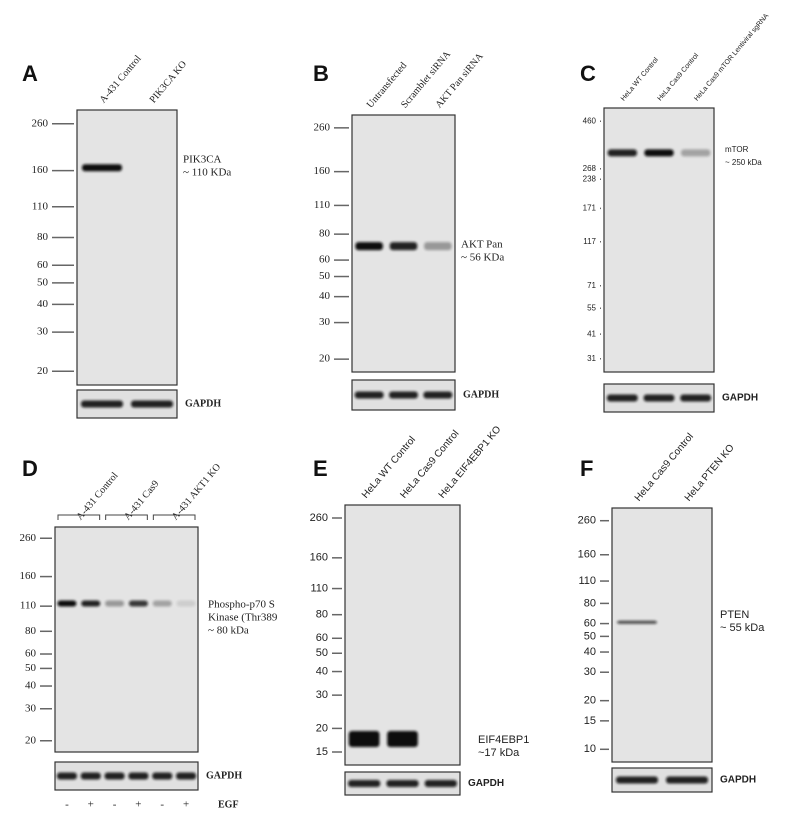 The image size is (803, 819). Describe the element at coordinates (126, 776) in the screenshot. I see `loading-blot` at that location.